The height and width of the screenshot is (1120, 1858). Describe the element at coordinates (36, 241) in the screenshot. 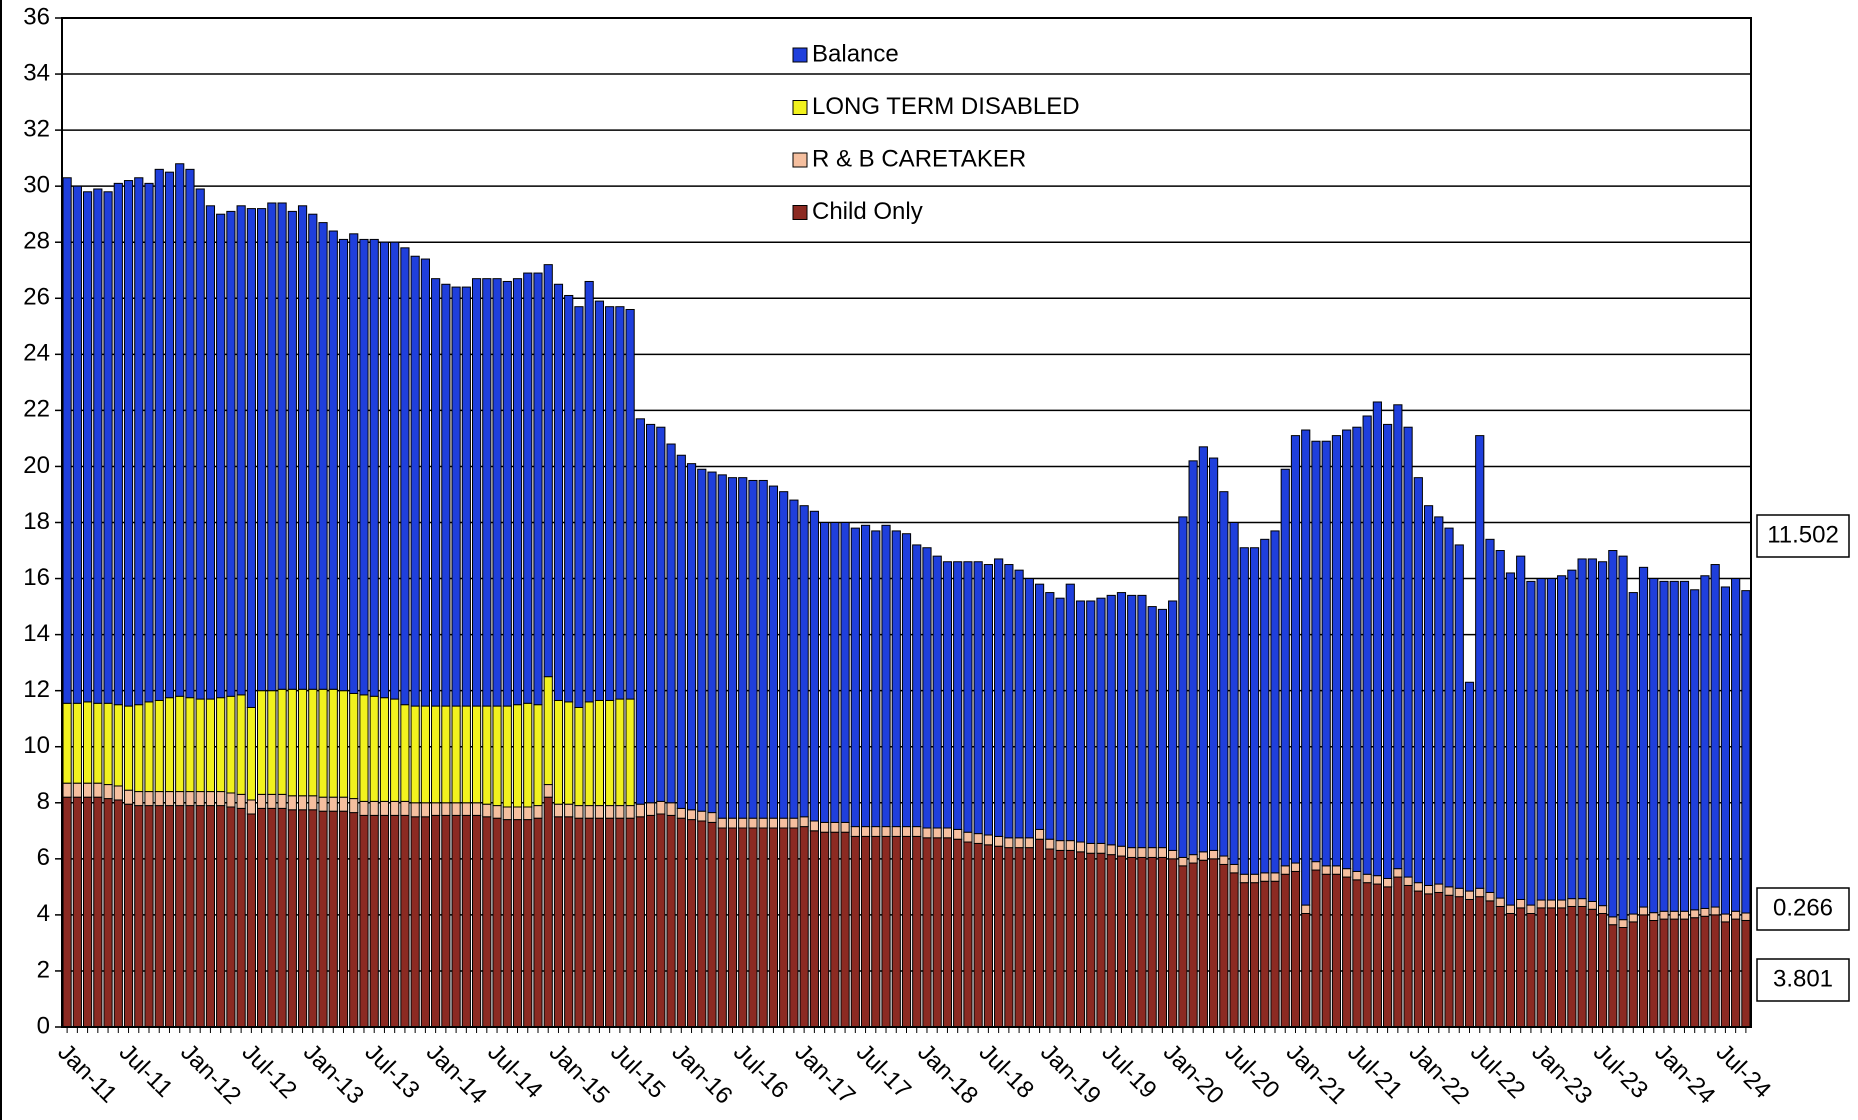

I see `y-tick-label: 28` at that location.